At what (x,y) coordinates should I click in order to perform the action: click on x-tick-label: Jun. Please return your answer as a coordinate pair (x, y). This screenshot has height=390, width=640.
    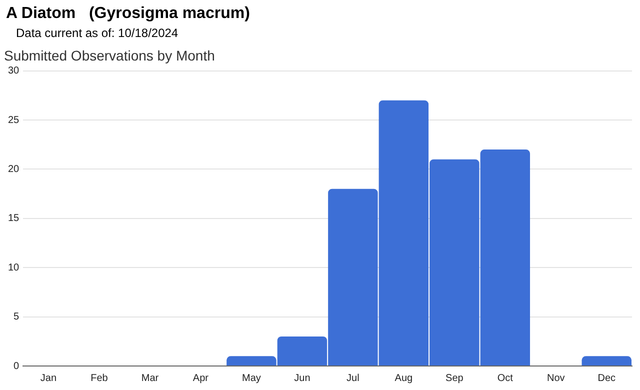
    Looking at the image, I should click on (302, 378).